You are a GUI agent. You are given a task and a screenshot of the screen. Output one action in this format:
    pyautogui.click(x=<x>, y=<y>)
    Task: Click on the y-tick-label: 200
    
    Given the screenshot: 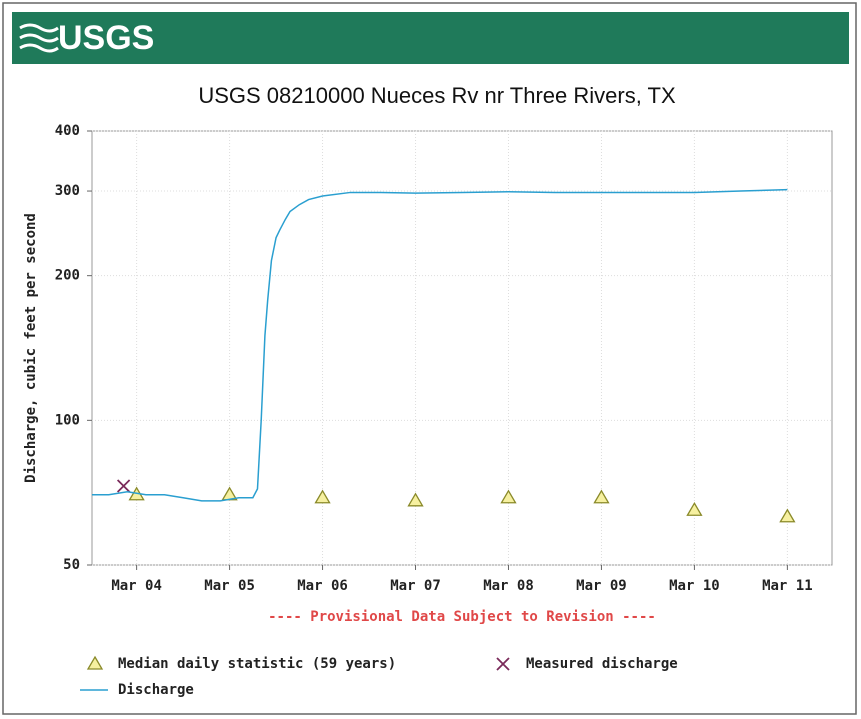 What is the action you would take?
    pyautogui.click(x=67, y=276)
    